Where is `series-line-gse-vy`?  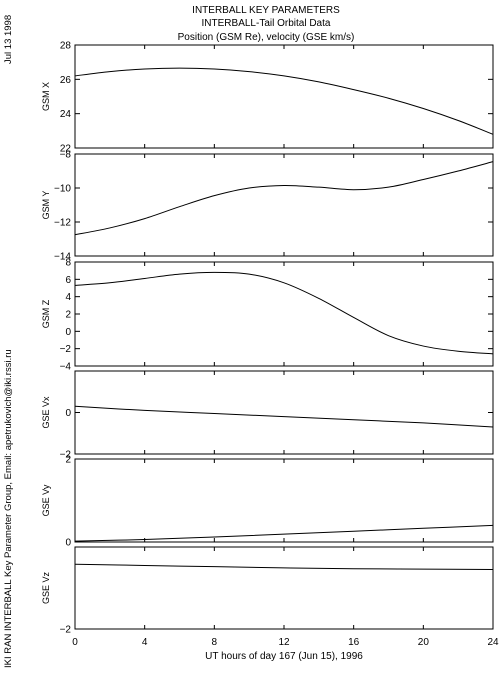 series-line-gse-vy is located at coordinates (284, 533).